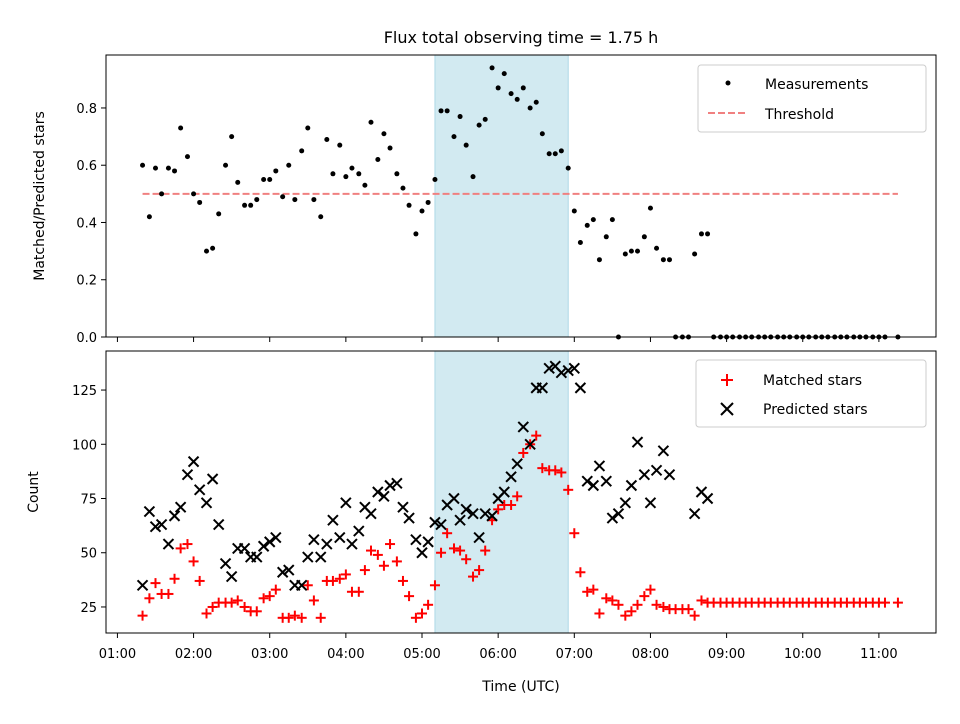 The width and height of the screenshot is (960, 724). Describe the element at coordinates (728, 83) in the screenshot. I see `legend-measurements-marker` at that location.